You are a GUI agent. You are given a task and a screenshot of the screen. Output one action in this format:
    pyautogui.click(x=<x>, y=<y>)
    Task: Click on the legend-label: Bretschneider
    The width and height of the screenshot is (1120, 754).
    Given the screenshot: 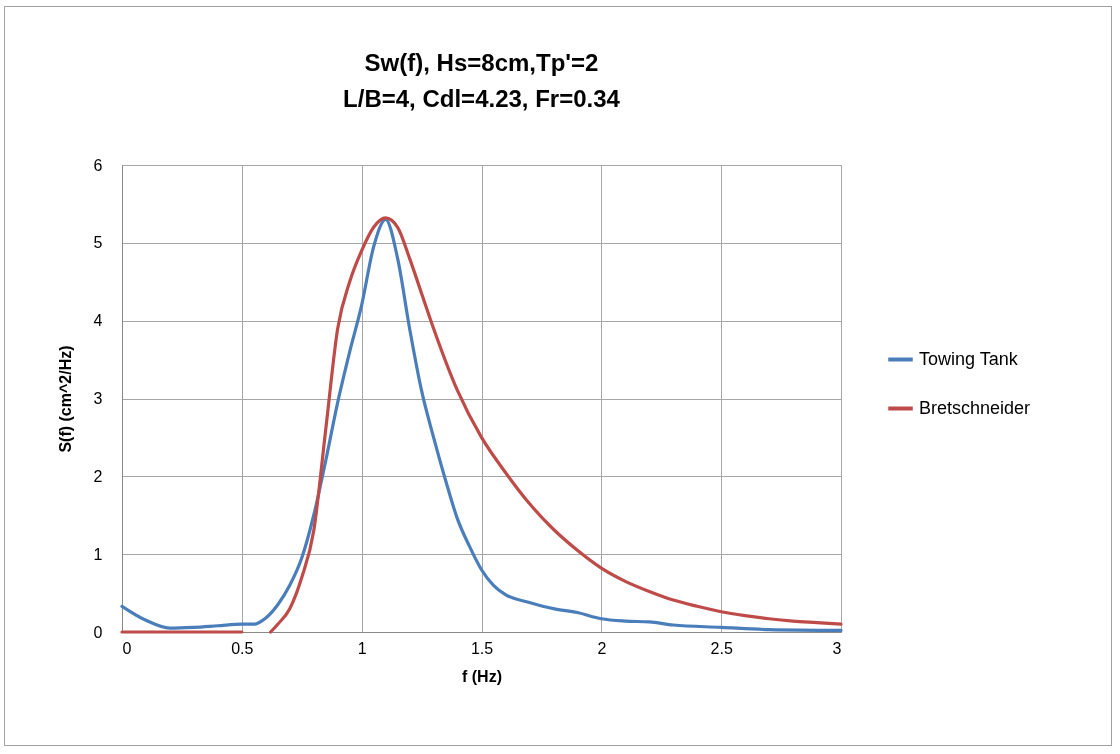 What is the action you would take?
    pyautogui.click(x=975, y=407)
    